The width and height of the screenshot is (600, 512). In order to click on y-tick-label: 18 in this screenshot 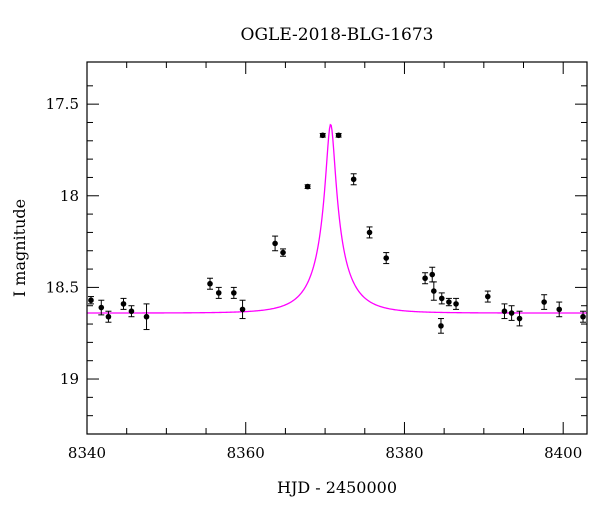, I will do `click(69, 196)`.